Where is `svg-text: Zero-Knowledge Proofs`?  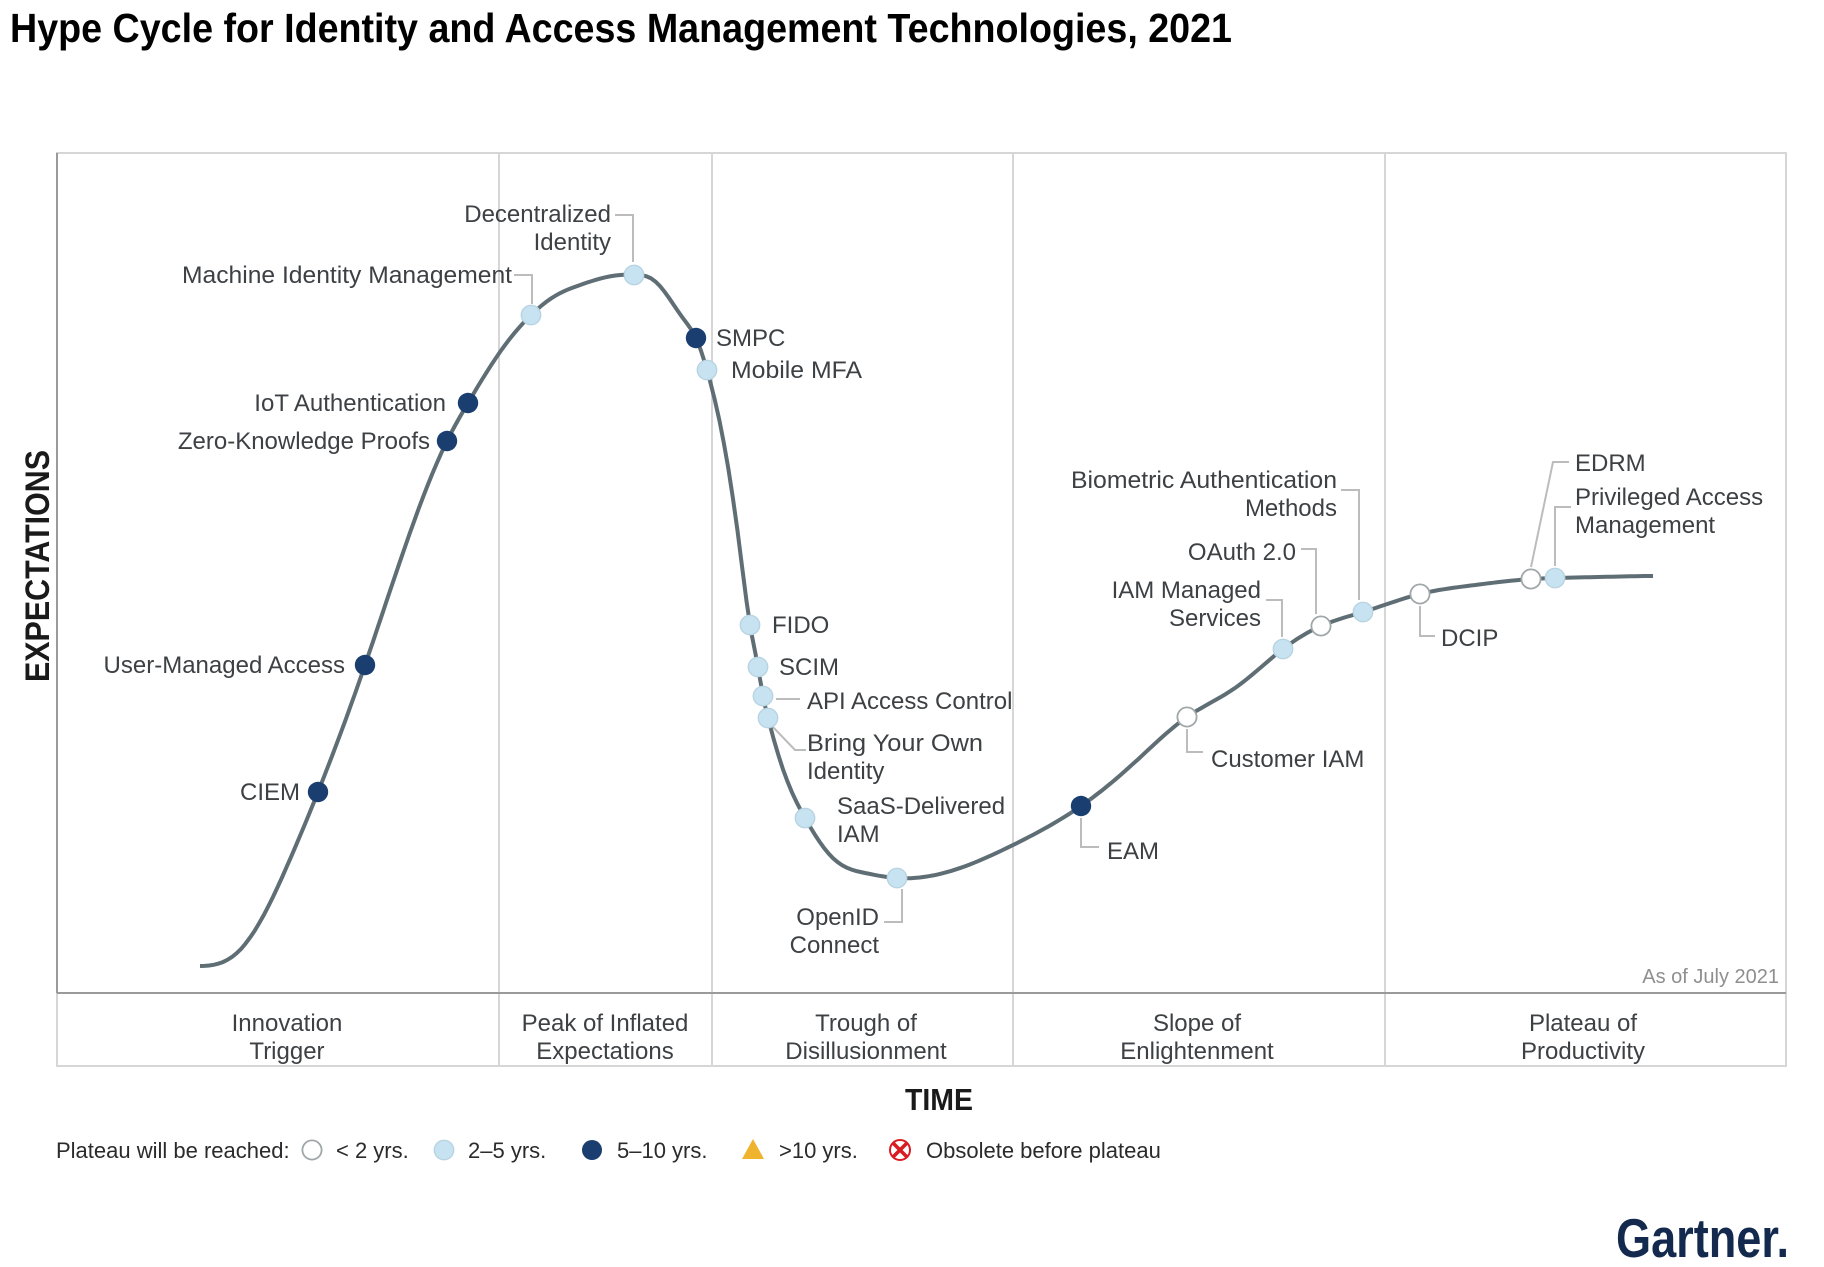 svg-text: Zero-Knowledge Proofs is located at coordinates (304, 441).